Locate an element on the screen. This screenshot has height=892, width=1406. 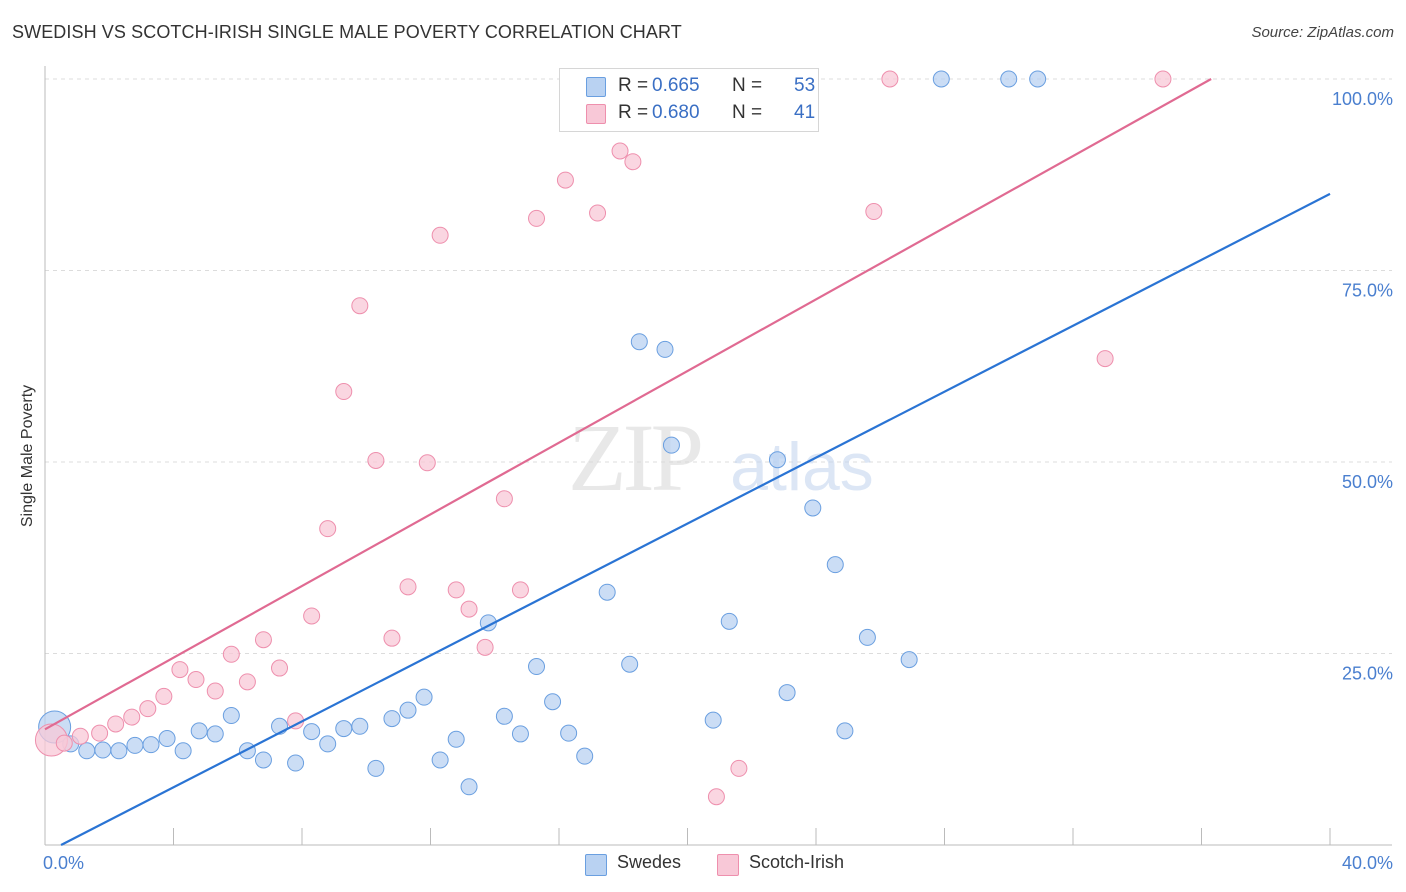
legend-r-label: R = is located at coordinates (633, 112).